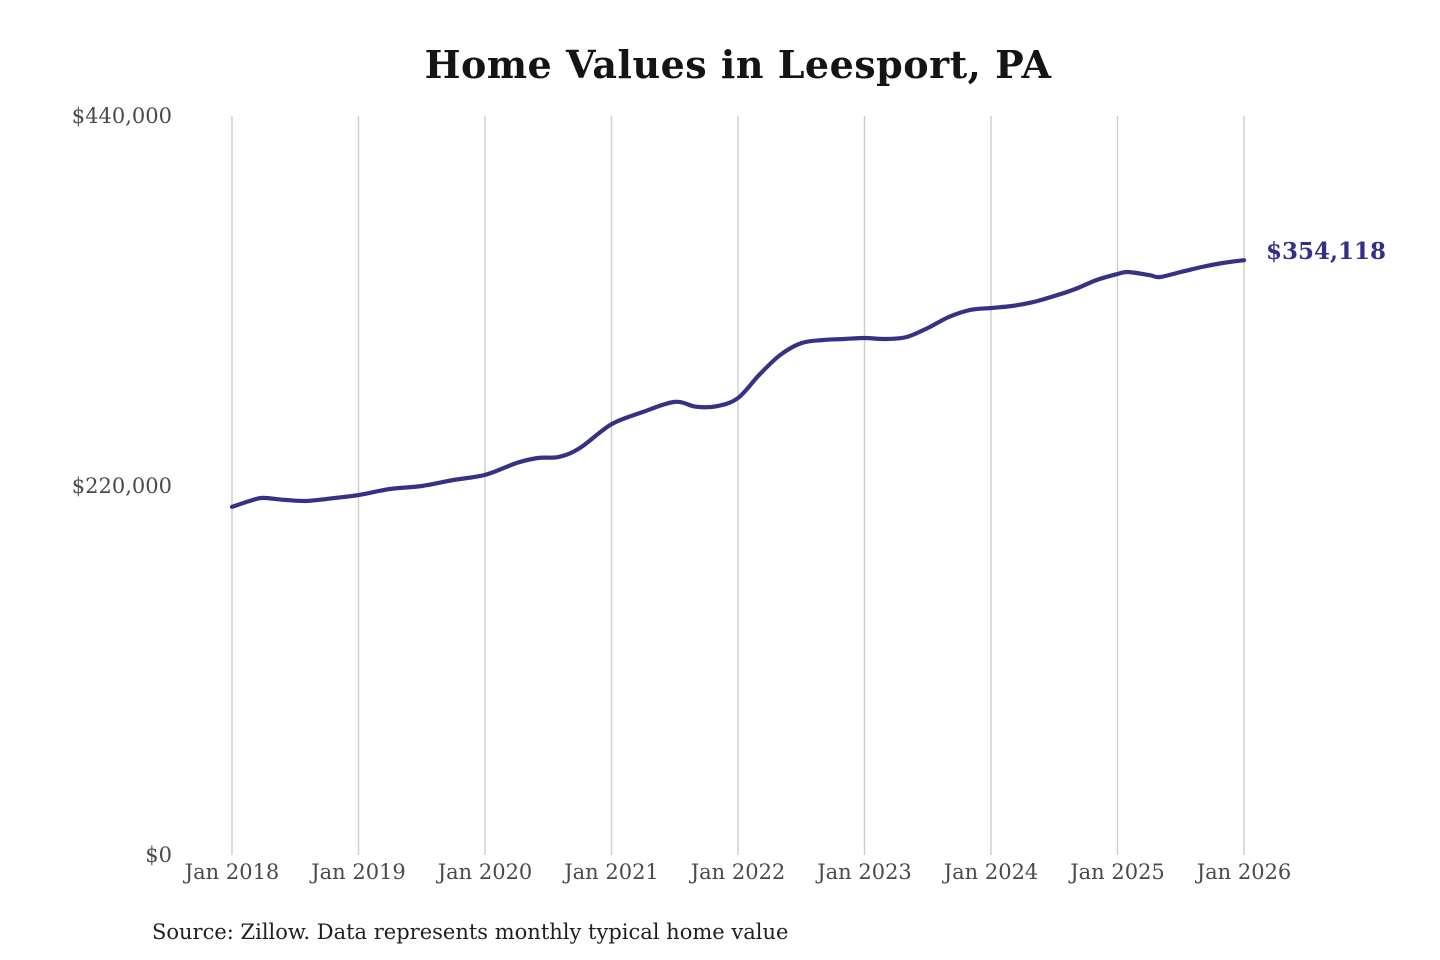 This screenshot has width=1440, height=960. I want to click on x-tick-label: Jan 2026, so click(1244, 872).